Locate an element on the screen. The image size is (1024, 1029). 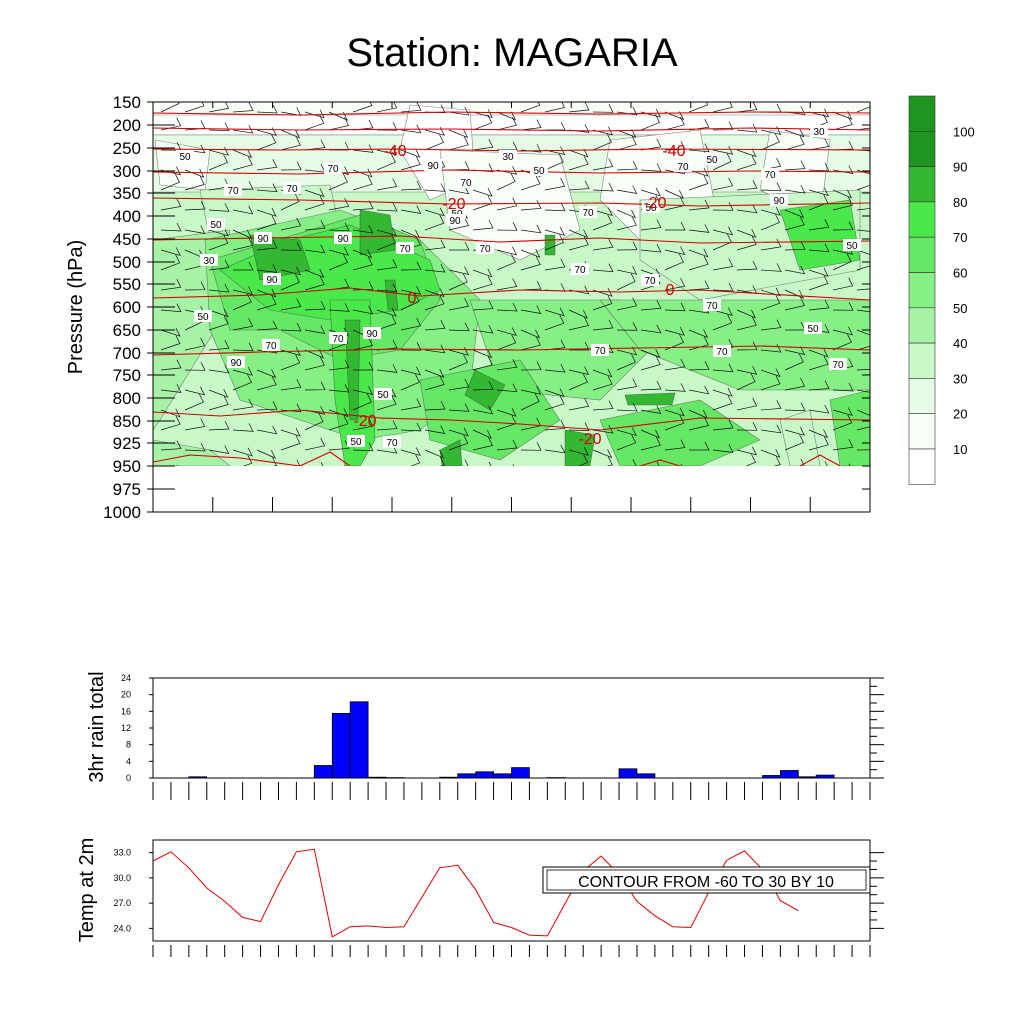
pressure-tick-label: 950 is located at coordinates (127, 466).